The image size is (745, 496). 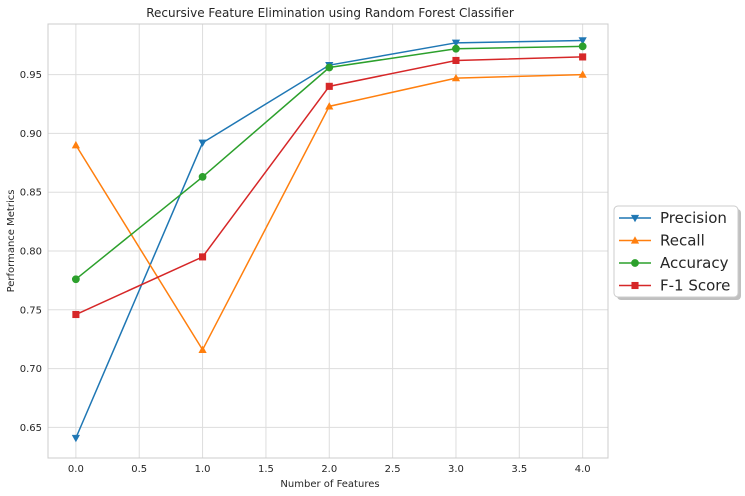 I want to click on legend-entry-f-1-score: F-1 Score, so click(x=674, y=286).